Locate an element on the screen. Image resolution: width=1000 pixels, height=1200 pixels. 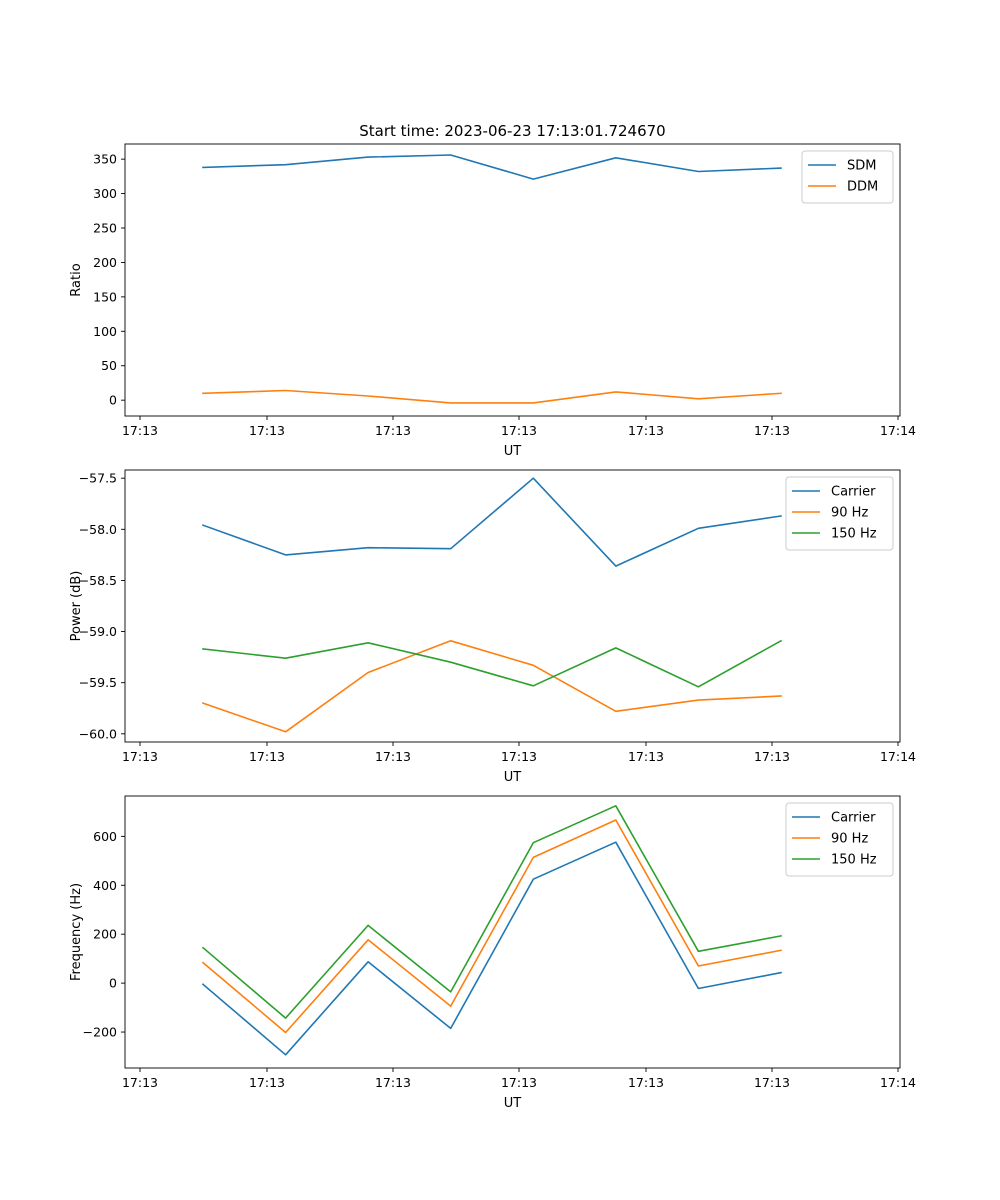
y-tick-label: −200 is located at coordinates (100, 1032).